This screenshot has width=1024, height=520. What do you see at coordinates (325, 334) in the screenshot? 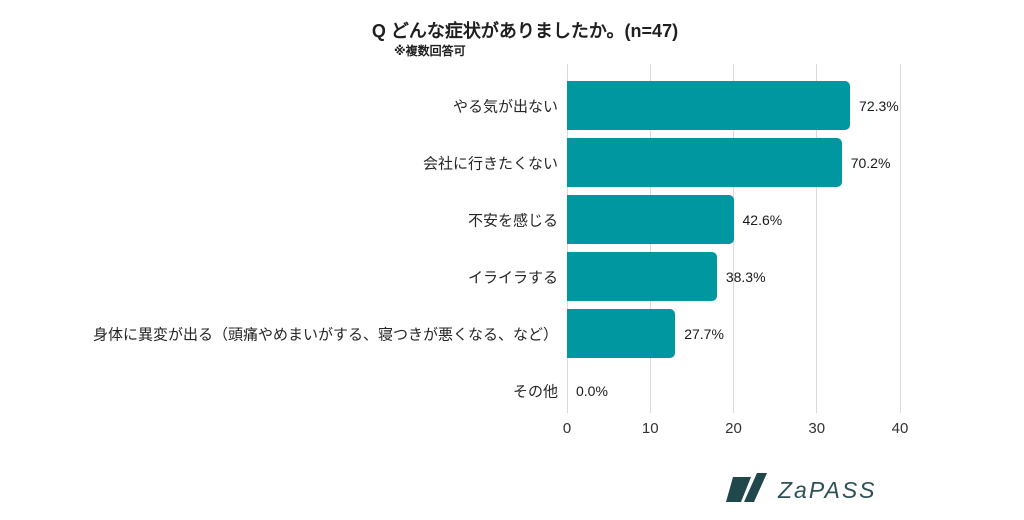
I see `category-label: 身体に異変が出る（頭痛やめまいがする、寝つきが悪くなる、など）` at bounding box center [325, 334].